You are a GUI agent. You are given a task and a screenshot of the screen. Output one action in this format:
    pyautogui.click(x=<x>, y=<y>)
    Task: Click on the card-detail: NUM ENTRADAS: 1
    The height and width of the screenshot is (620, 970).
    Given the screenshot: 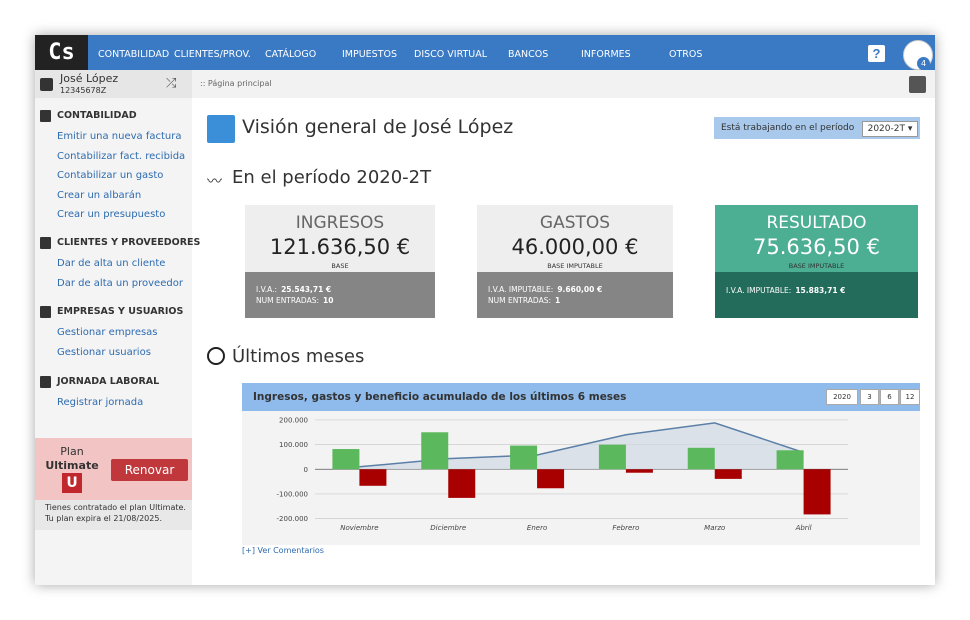 What is the action you would take?
    pyautogui.click(x=524, y=300)
    